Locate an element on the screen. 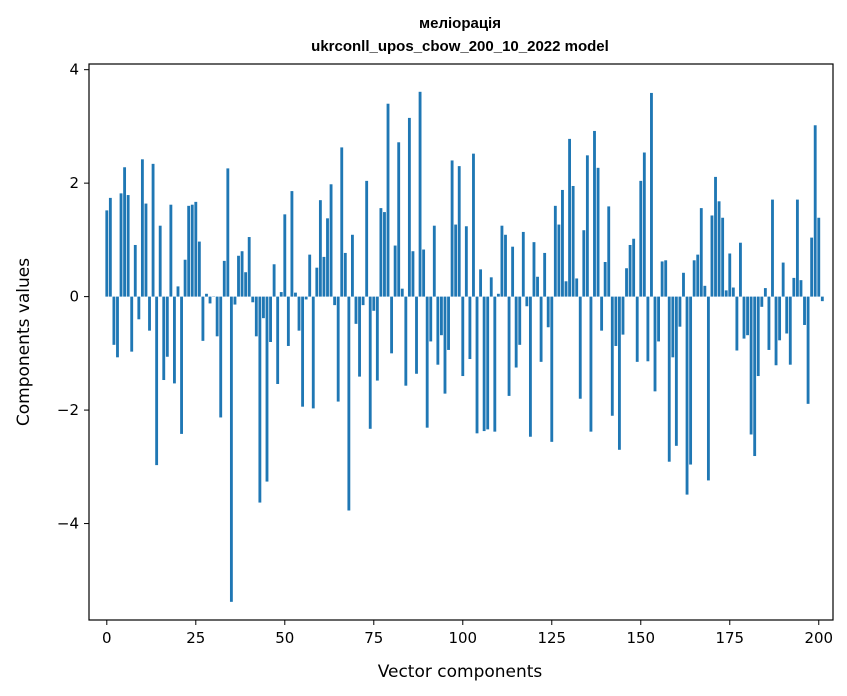 This screenshot has height=696, width=847. y-axis-label: Components values is located at coordinates (24, 342).